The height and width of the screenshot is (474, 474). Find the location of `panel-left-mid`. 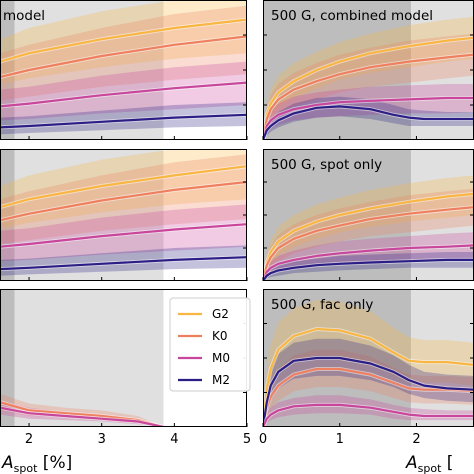

panel-left-mid is located at coordinates (124, 215).